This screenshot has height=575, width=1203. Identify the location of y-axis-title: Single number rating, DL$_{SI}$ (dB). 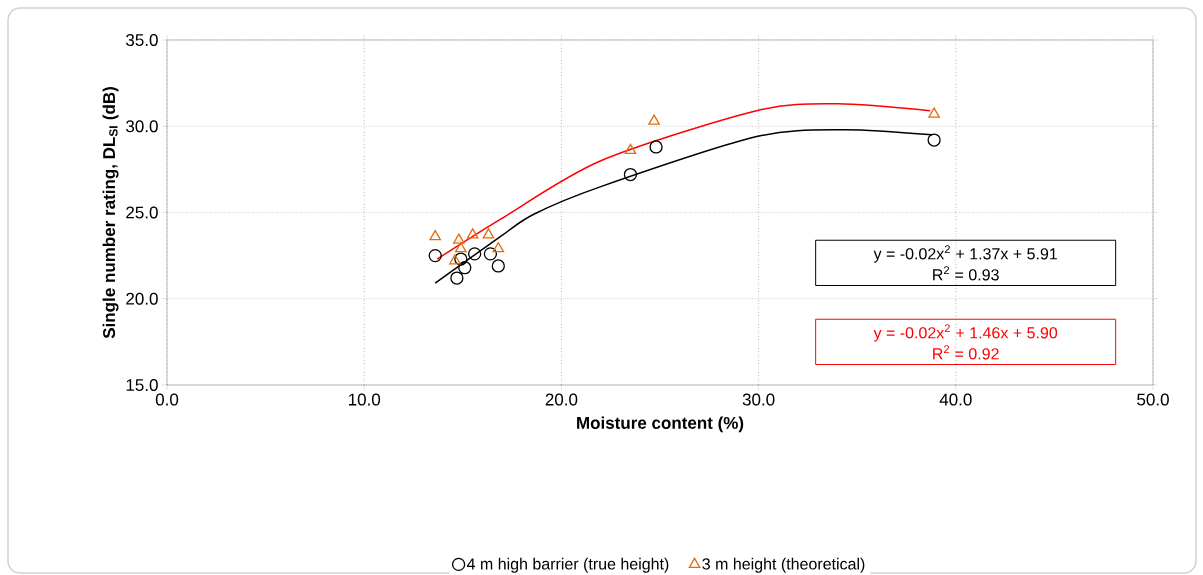
(110, 213).